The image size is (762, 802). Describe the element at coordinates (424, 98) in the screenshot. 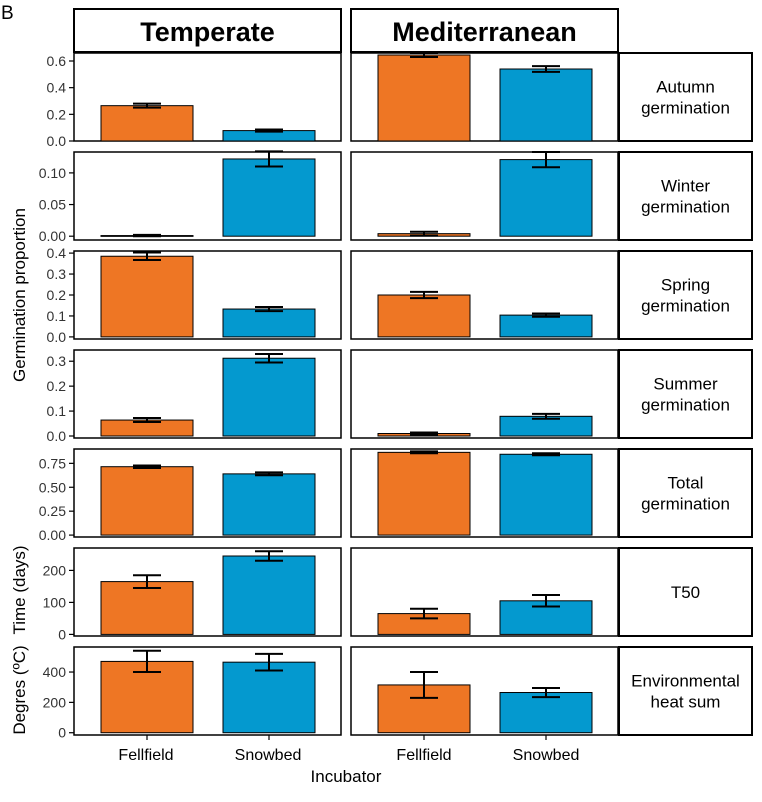

I see `bar-mediterranean-fellfield` at that location.